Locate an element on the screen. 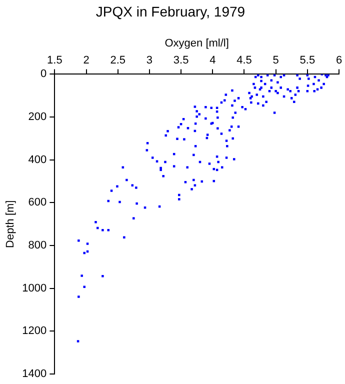 This screenshot has height=384, width=345. y-axis-title: Depth [m] is located at coordinates (10, 224).